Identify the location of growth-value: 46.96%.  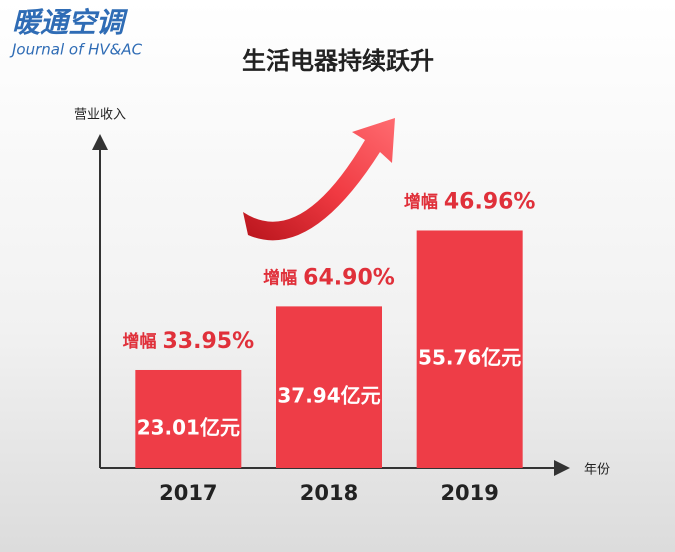
(490, 201).